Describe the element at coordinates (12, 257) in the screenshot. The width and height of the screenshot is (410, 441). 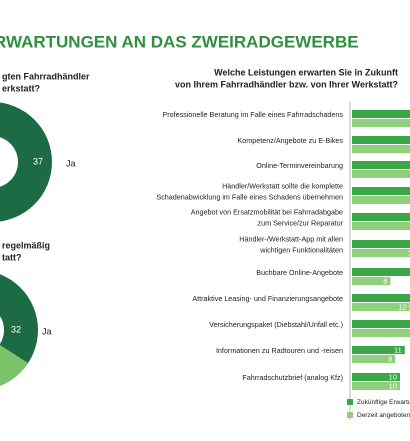
I see `question: tatt?` at that location.